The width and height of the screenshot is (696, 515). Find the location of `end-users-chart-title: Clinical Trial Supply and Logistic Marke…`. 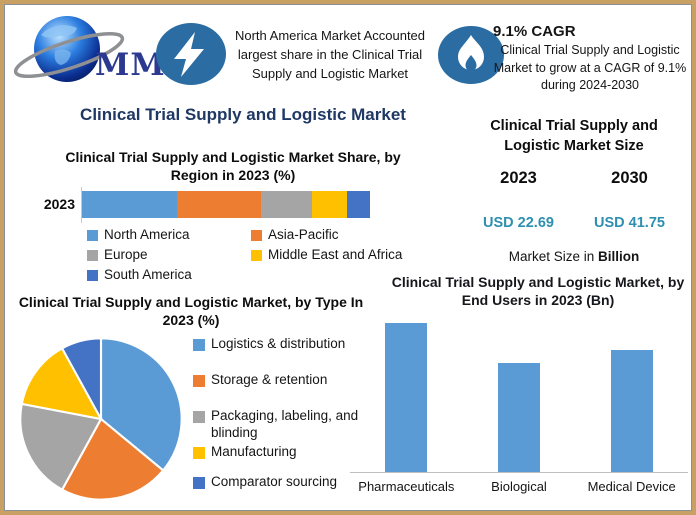

end-users-chart-title: Clinical Trial Supply and Logistic Marke… is located at coordinates (538, 291).